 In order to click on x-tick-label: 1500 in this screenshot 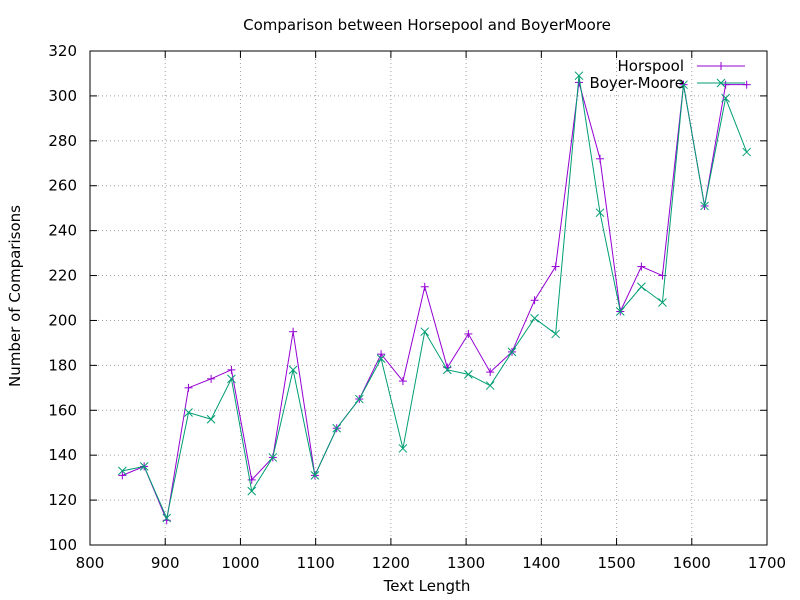, I will do `click(616, 563)`.